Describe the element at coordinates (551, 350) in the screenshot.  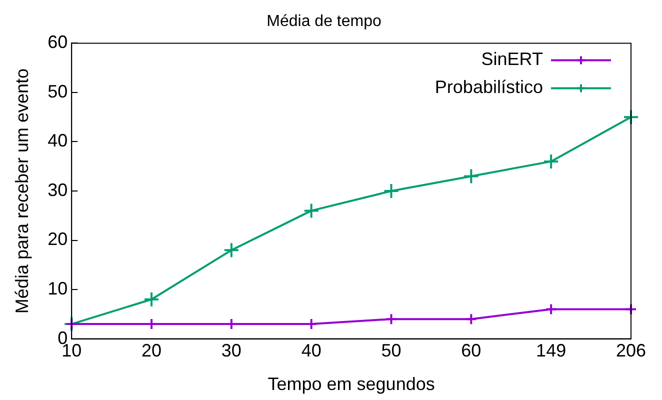
I see `x-tick-label: 149` at that location.